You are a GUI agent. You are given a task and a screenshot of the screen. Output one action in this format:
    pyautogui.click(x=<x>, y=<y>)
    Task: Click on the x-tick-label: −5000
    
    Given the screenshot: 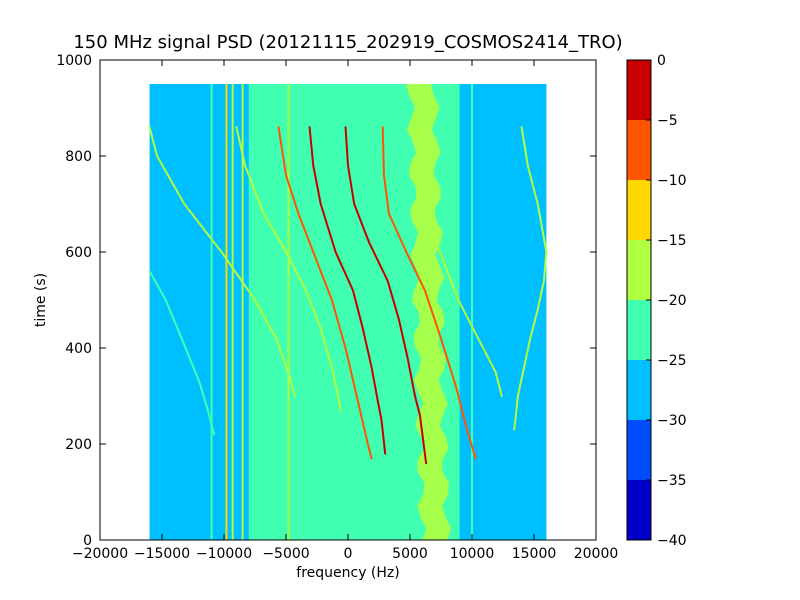 What is the action you would take?
    pyautogui.click(x=285, y=554)
    